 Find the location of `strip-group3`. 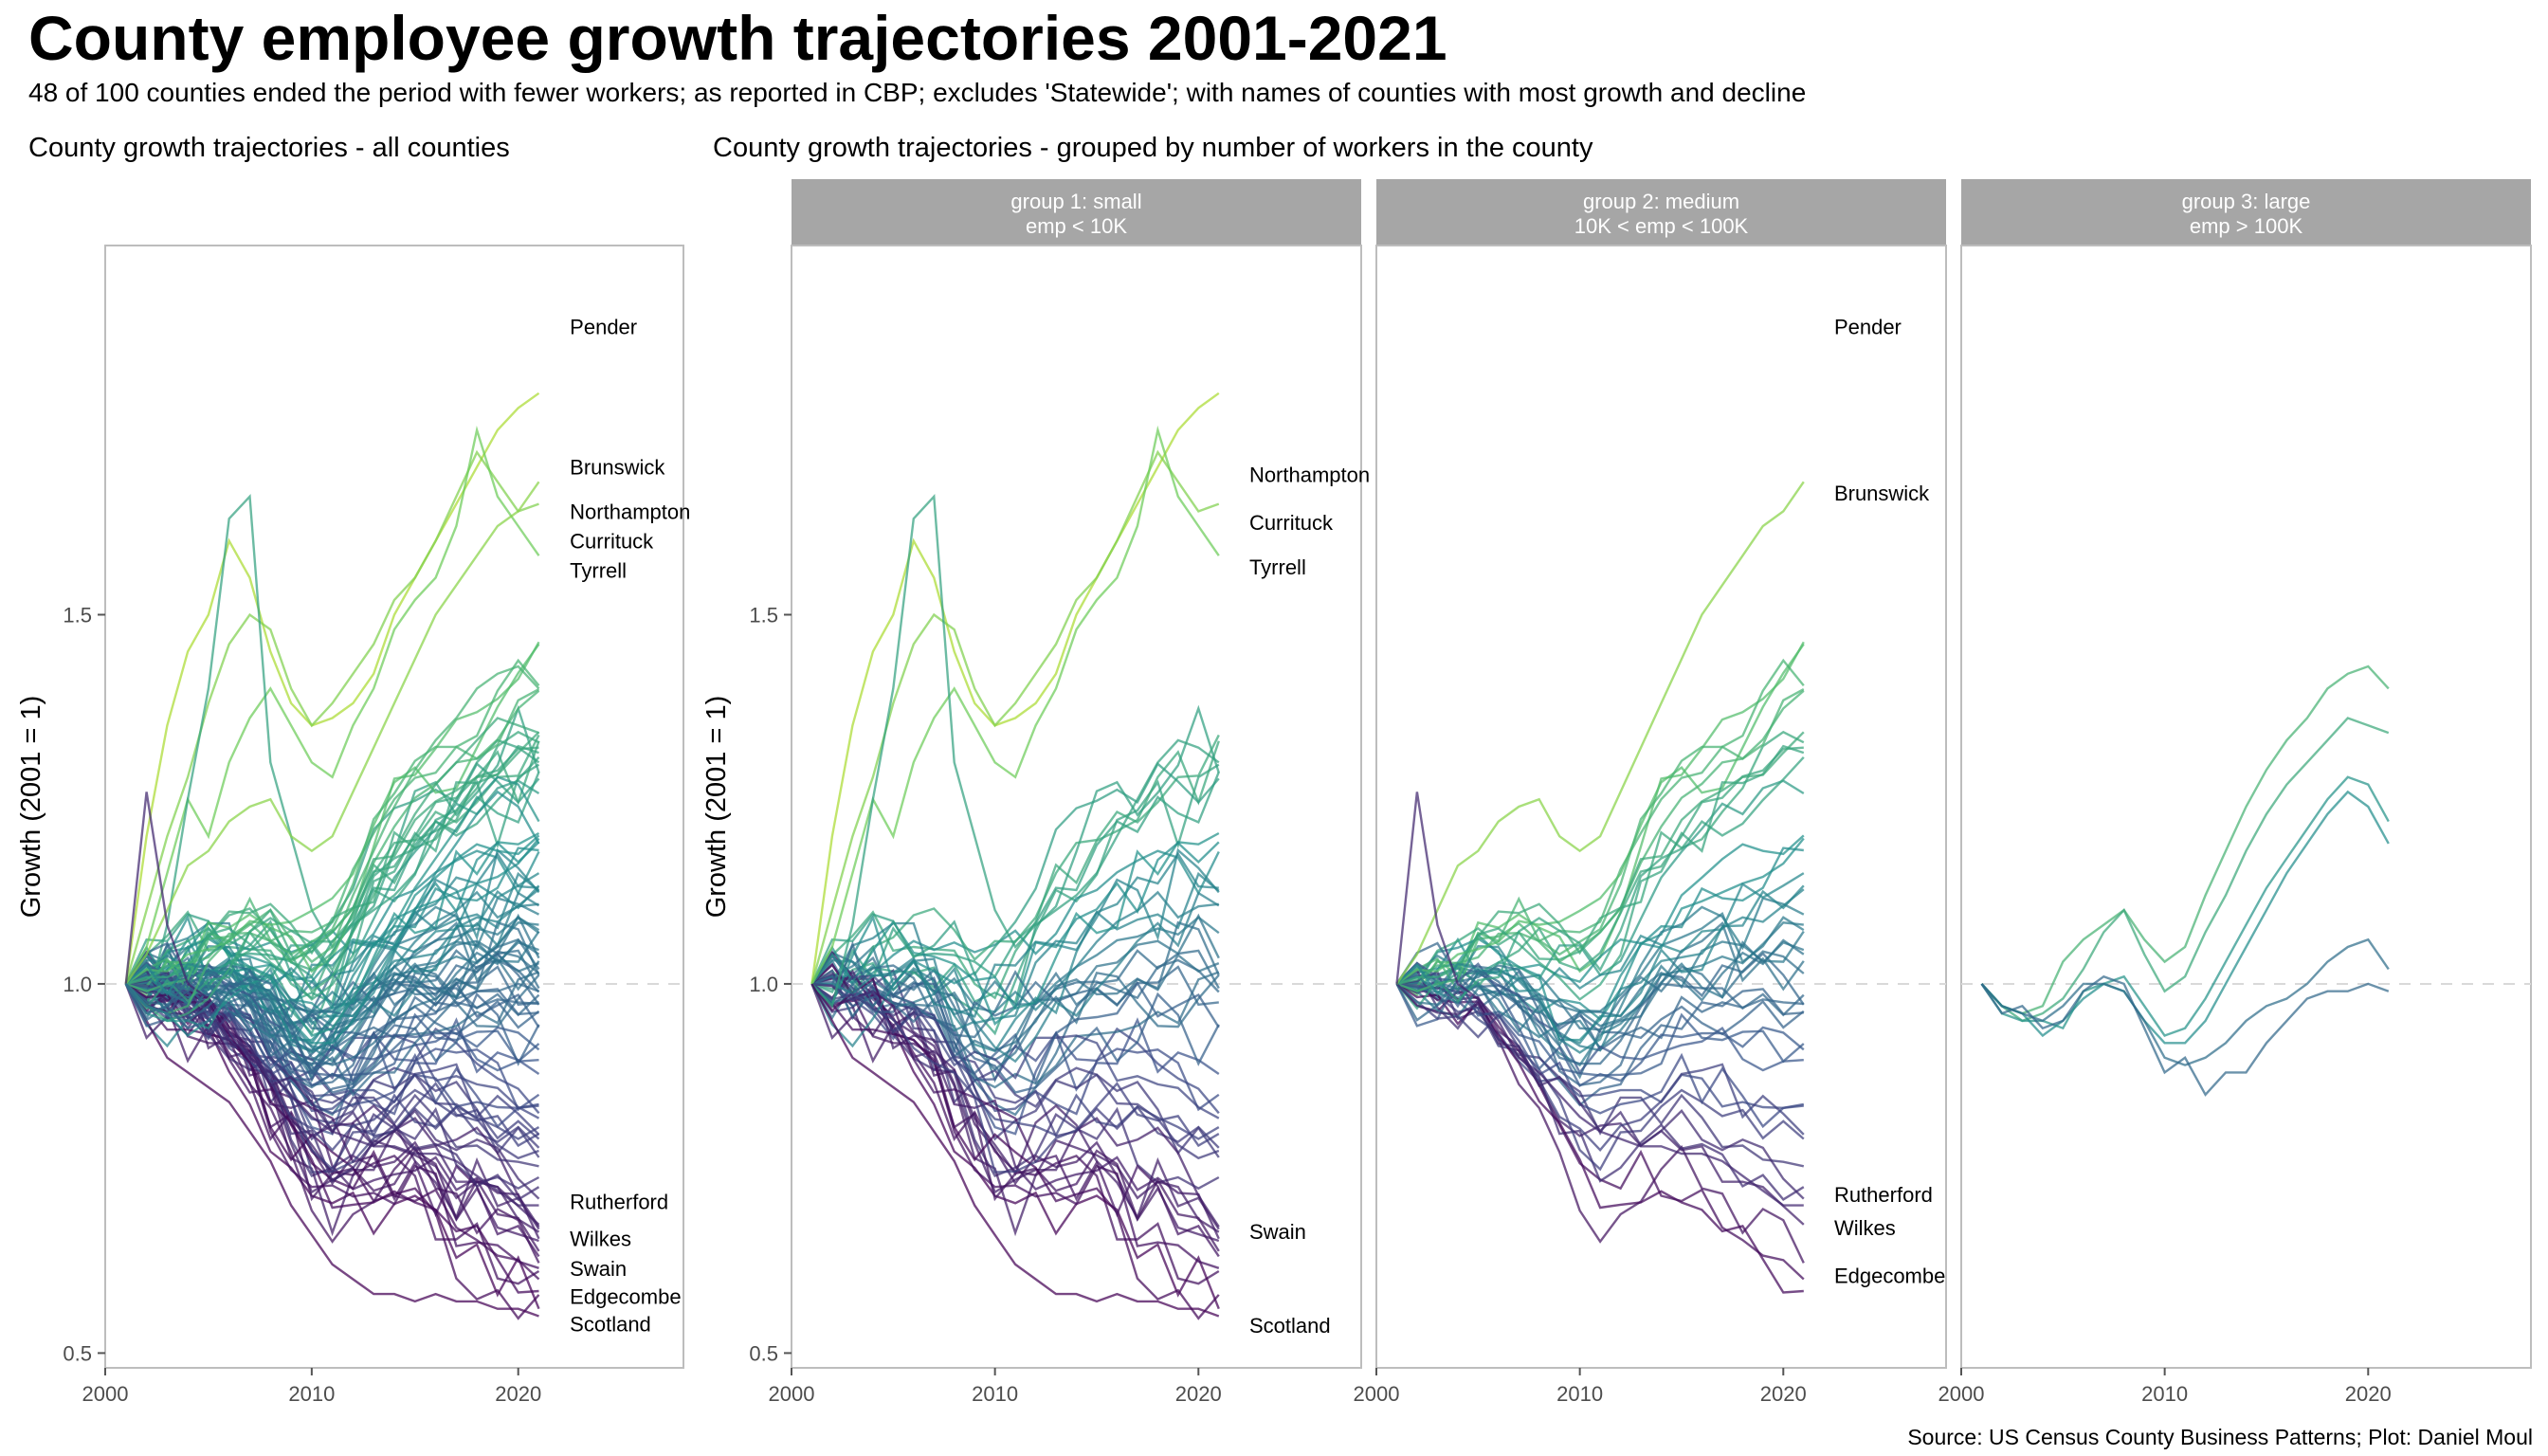

strip-group3 is located at coordinates (2246, 212).